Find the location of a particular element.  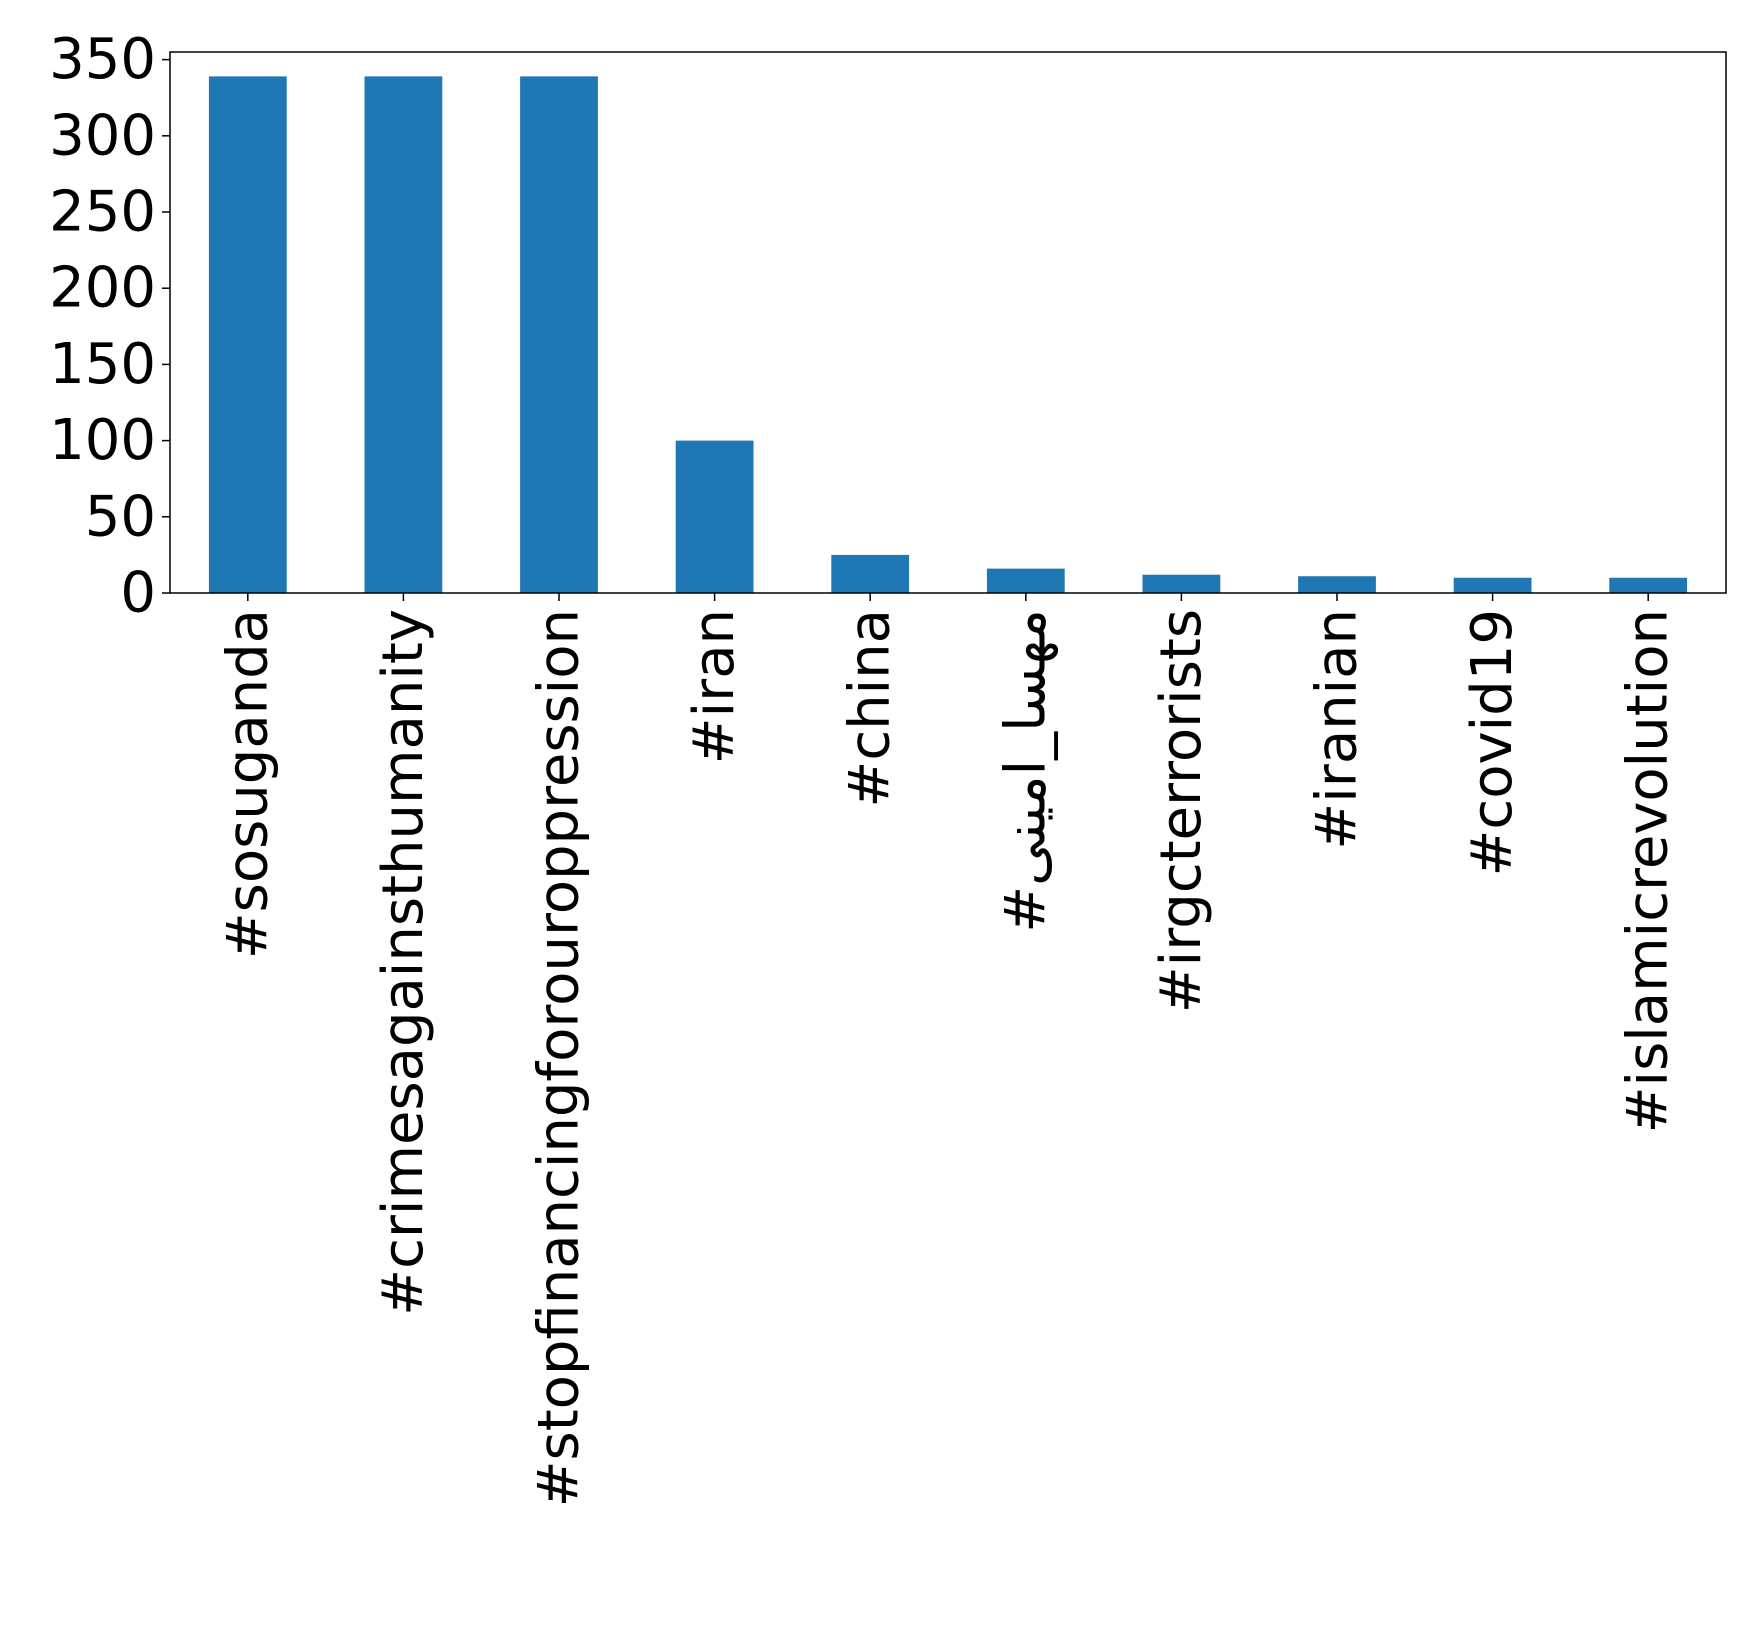

y-tick-label: 250 is located at coordinates (102, 212).